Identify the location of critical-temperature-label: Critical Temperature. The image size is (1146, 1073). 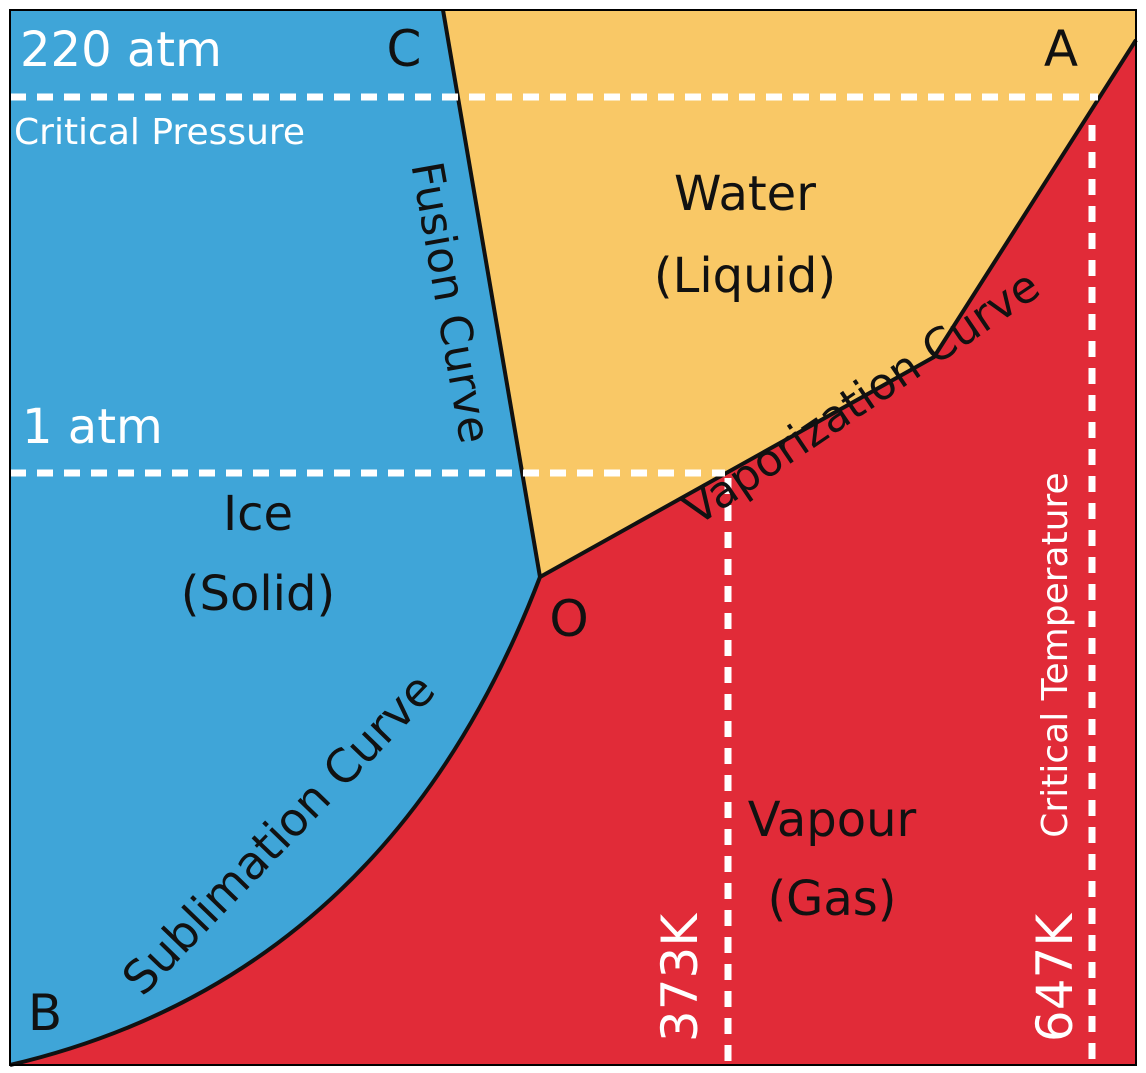
(1055, 654).